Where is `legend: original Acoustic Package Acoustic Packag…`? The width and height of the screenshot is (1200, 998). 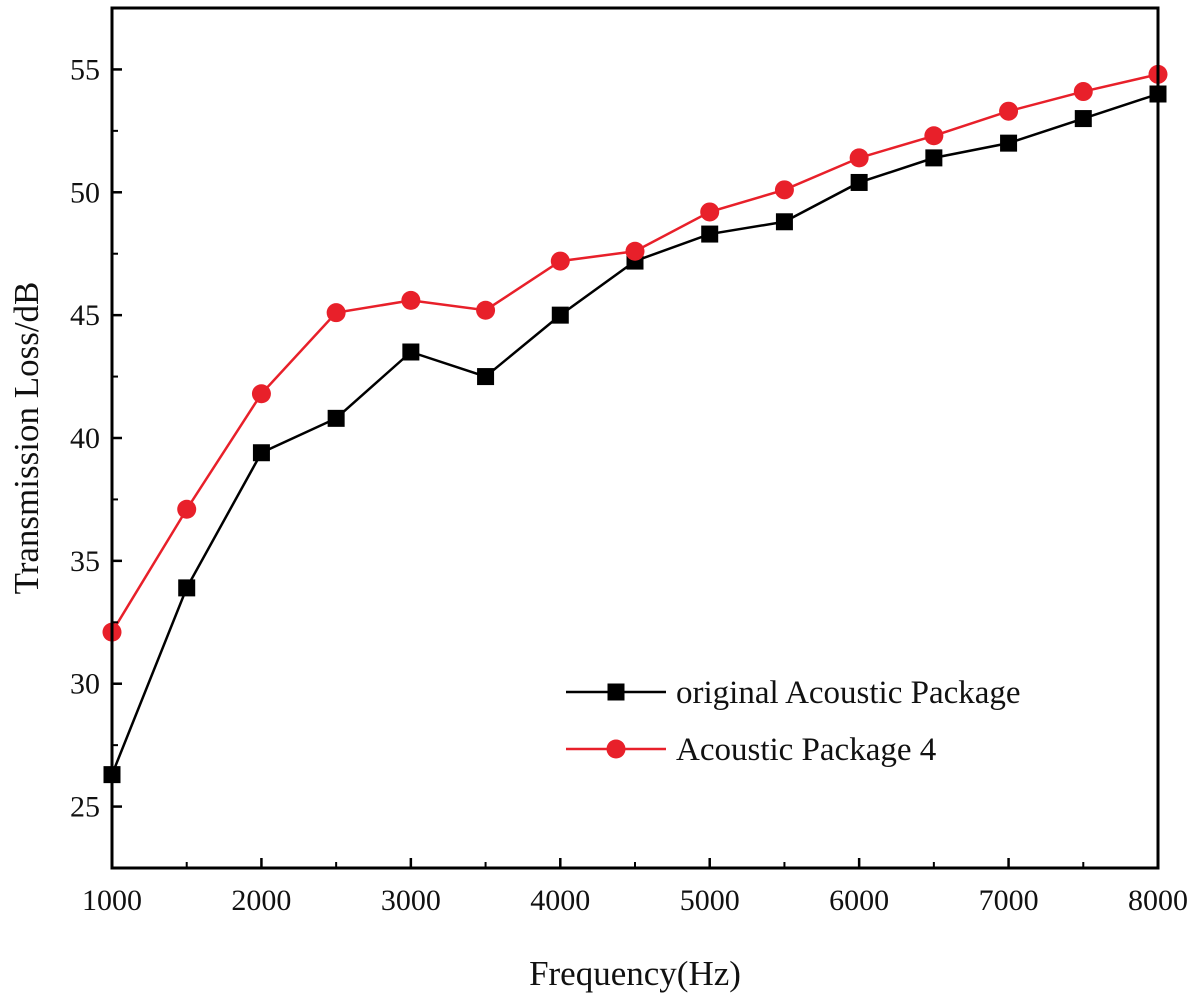 legend: original Acoustic Package Acoustic Packag… is located at coordinates (793, 721).